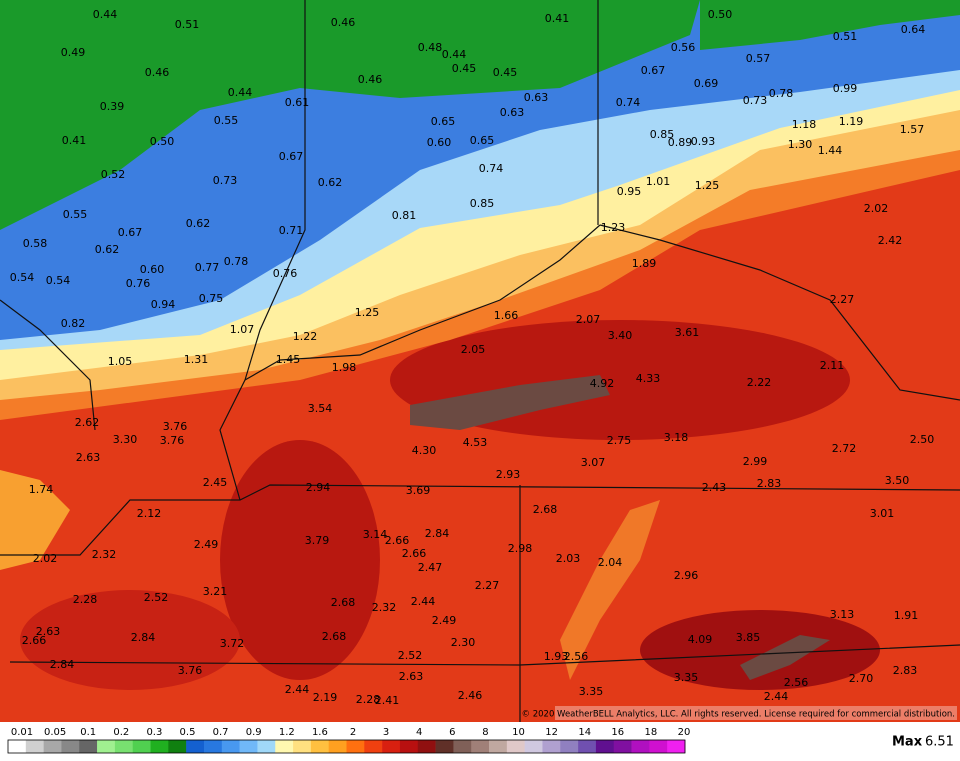 The height and width of the screenshot is (761, 960). What do you see at coordinates (121, 732) in the screenshot?
I see `colorbar-tick: 0.2` at bounding box center [121, 732].